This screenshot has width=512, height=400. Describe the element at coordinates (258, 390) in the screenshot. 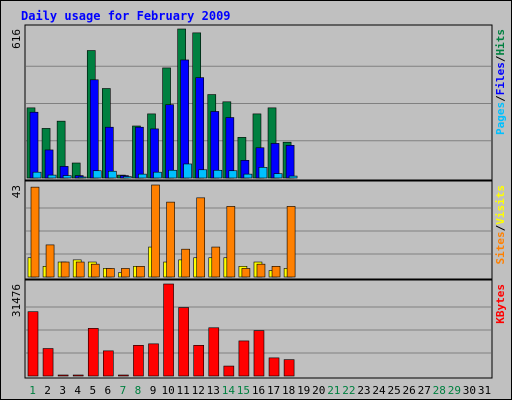

I see `day-label-16: 16` at that location.